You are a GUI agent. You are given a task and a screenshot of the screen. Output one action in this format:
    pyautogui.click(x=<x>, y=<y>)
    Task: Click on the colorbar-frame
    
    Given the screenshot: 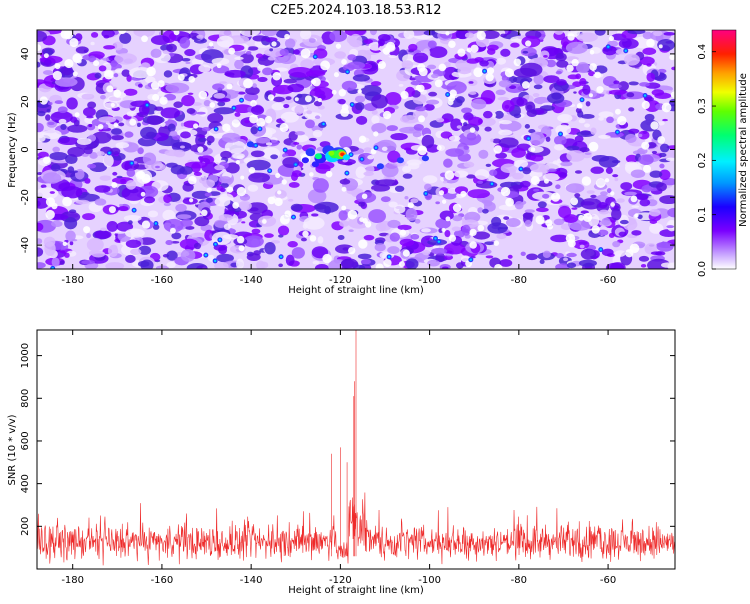 What is the action you would take?
    pyautogui.click(x=724, y=149)
    